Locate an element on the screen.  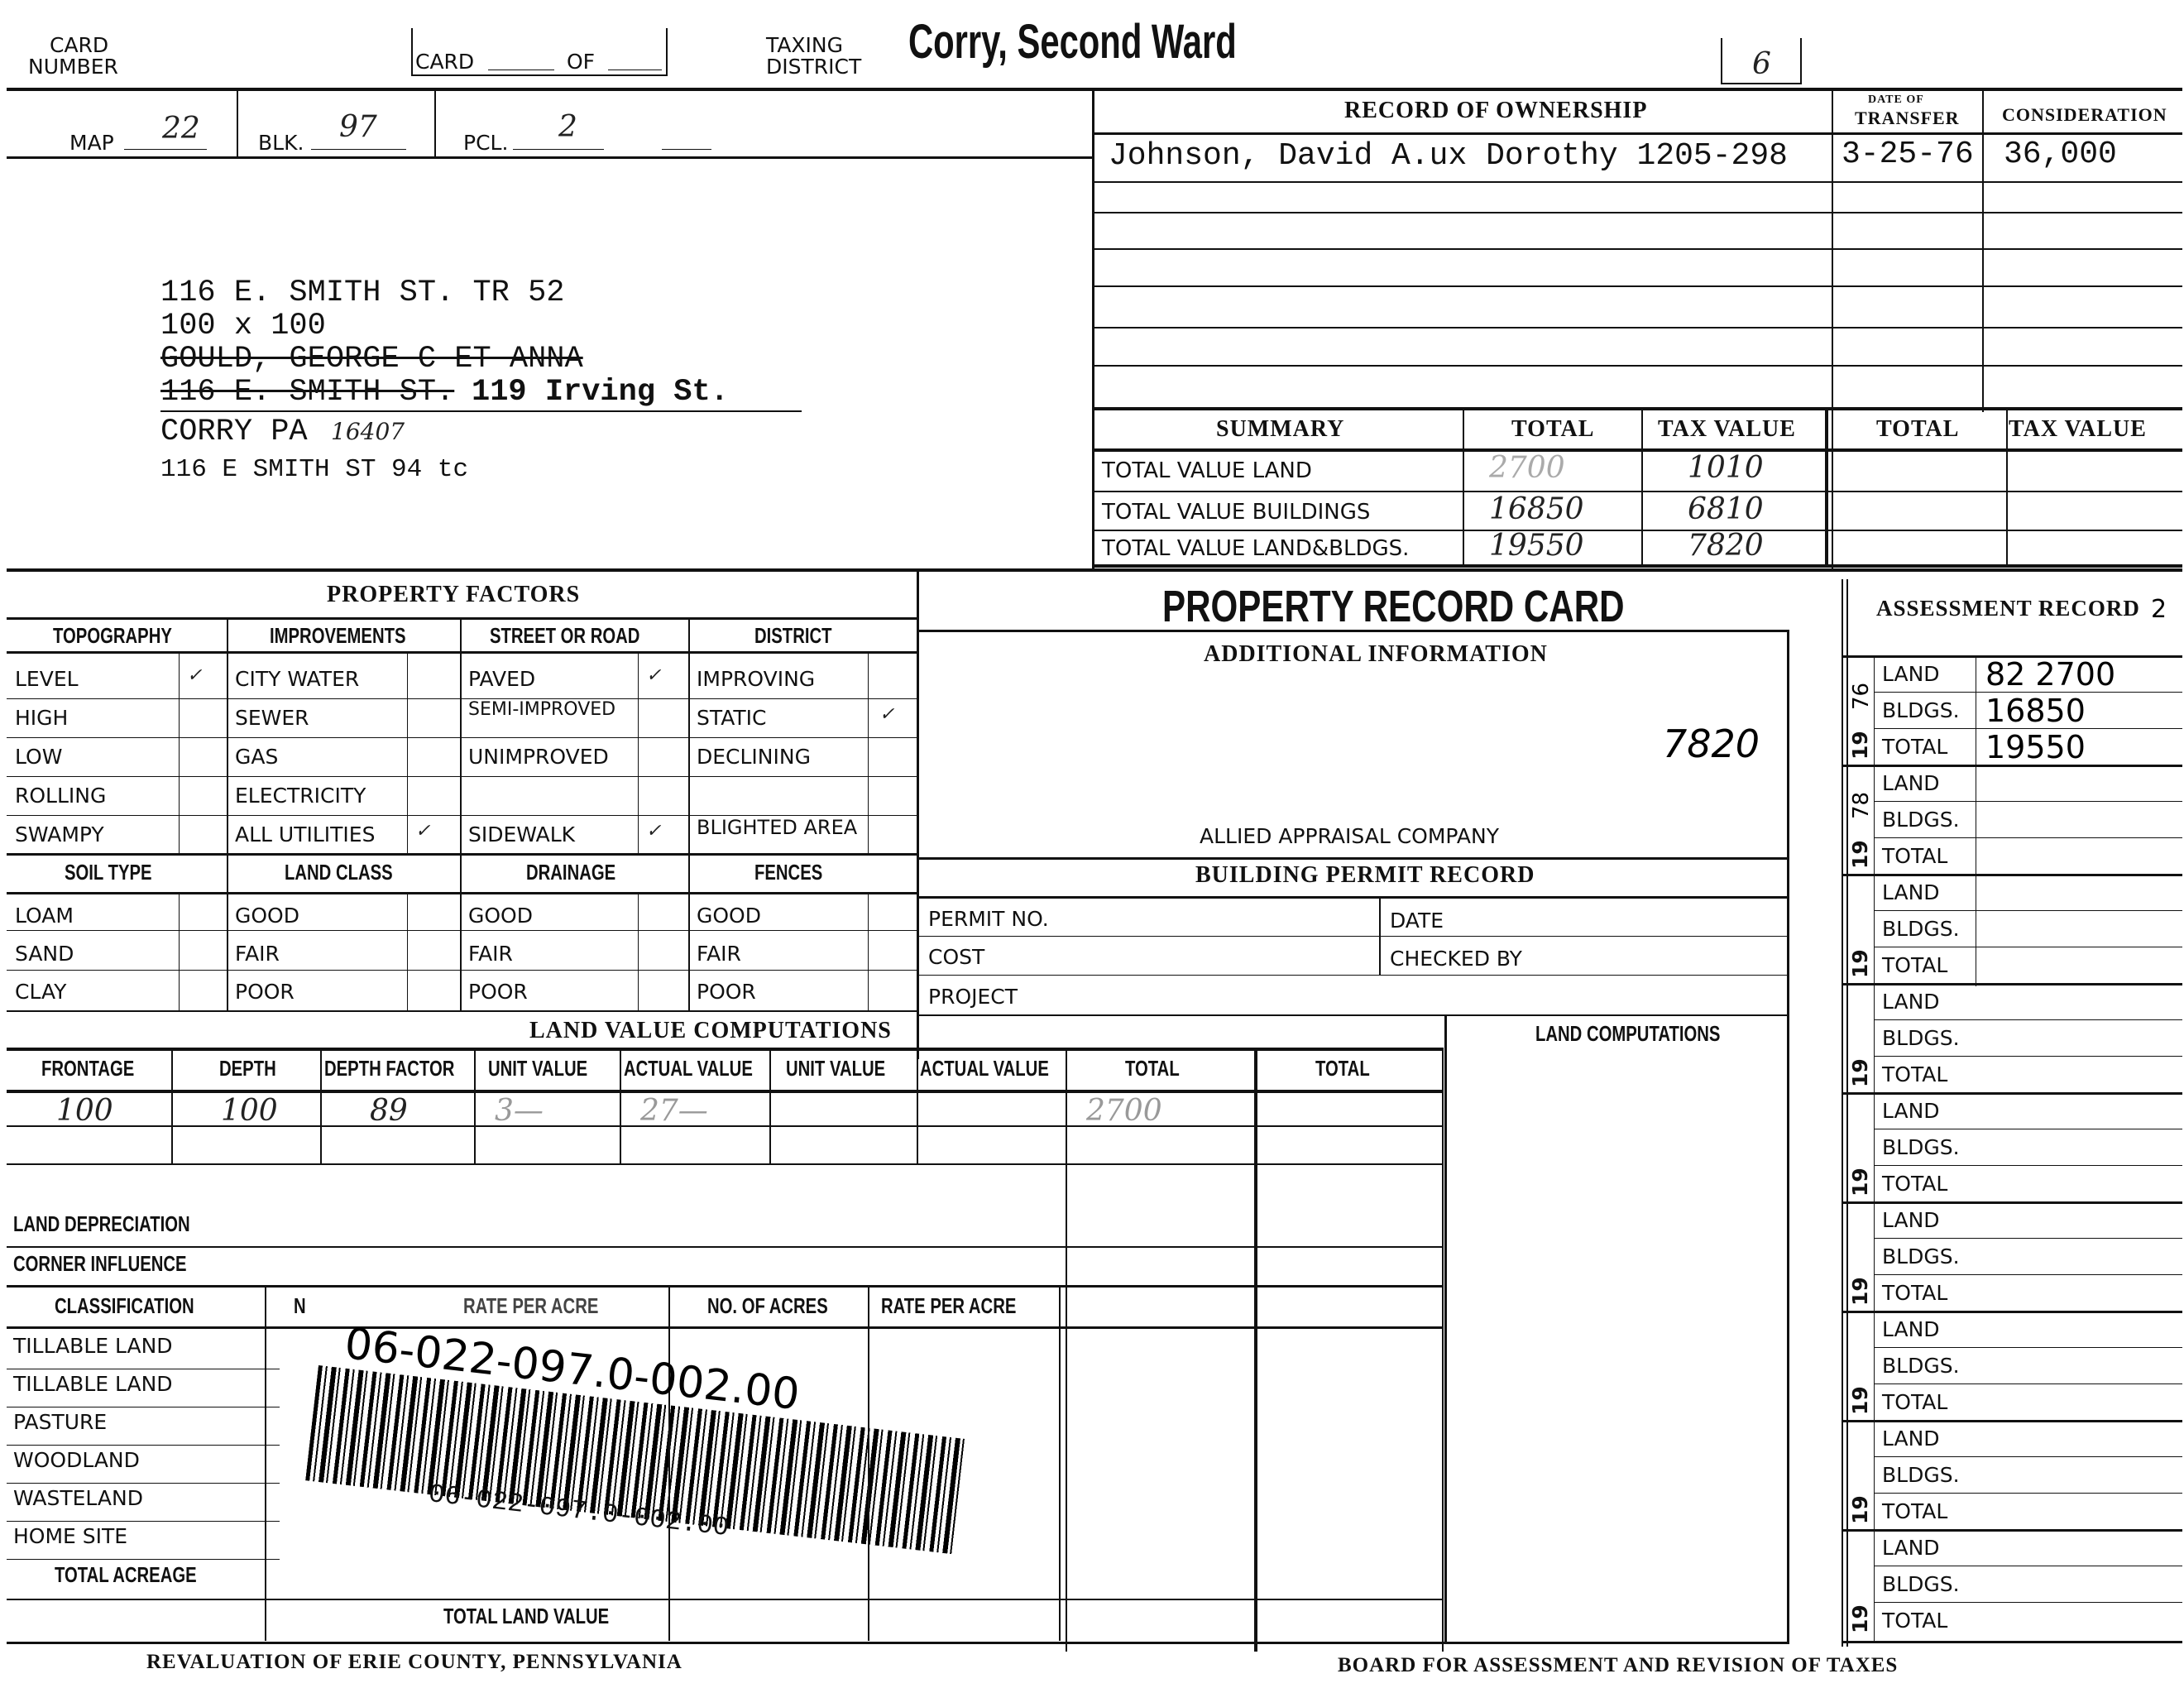
address-old-street: 116 E. SMITH ST. is located at coordinates (307, 392).